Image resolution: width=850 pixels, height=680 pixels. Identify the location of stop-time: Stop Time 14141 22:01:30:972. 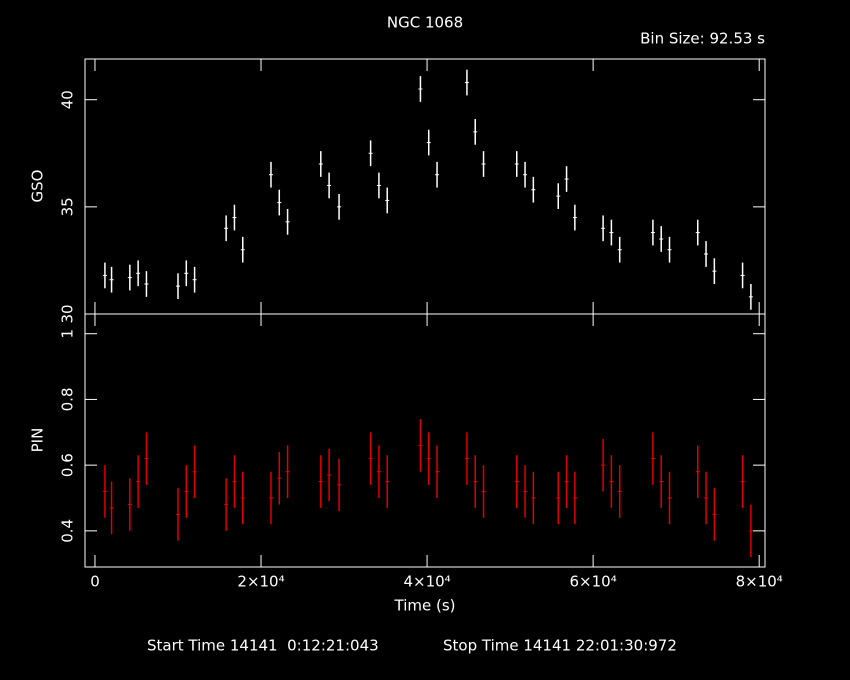
(560, 646).